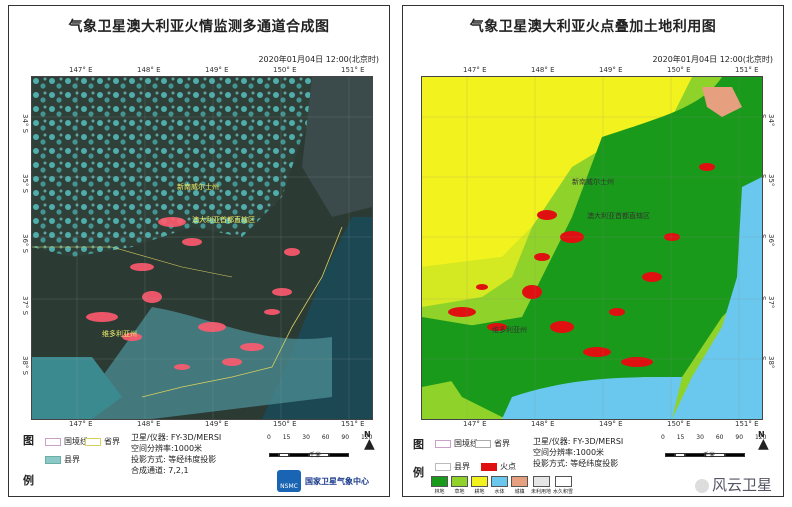 Image resolution: width=792 pixels, height=507 pixels. I want to click on landuse-item: 耕地, so click(479, 485).